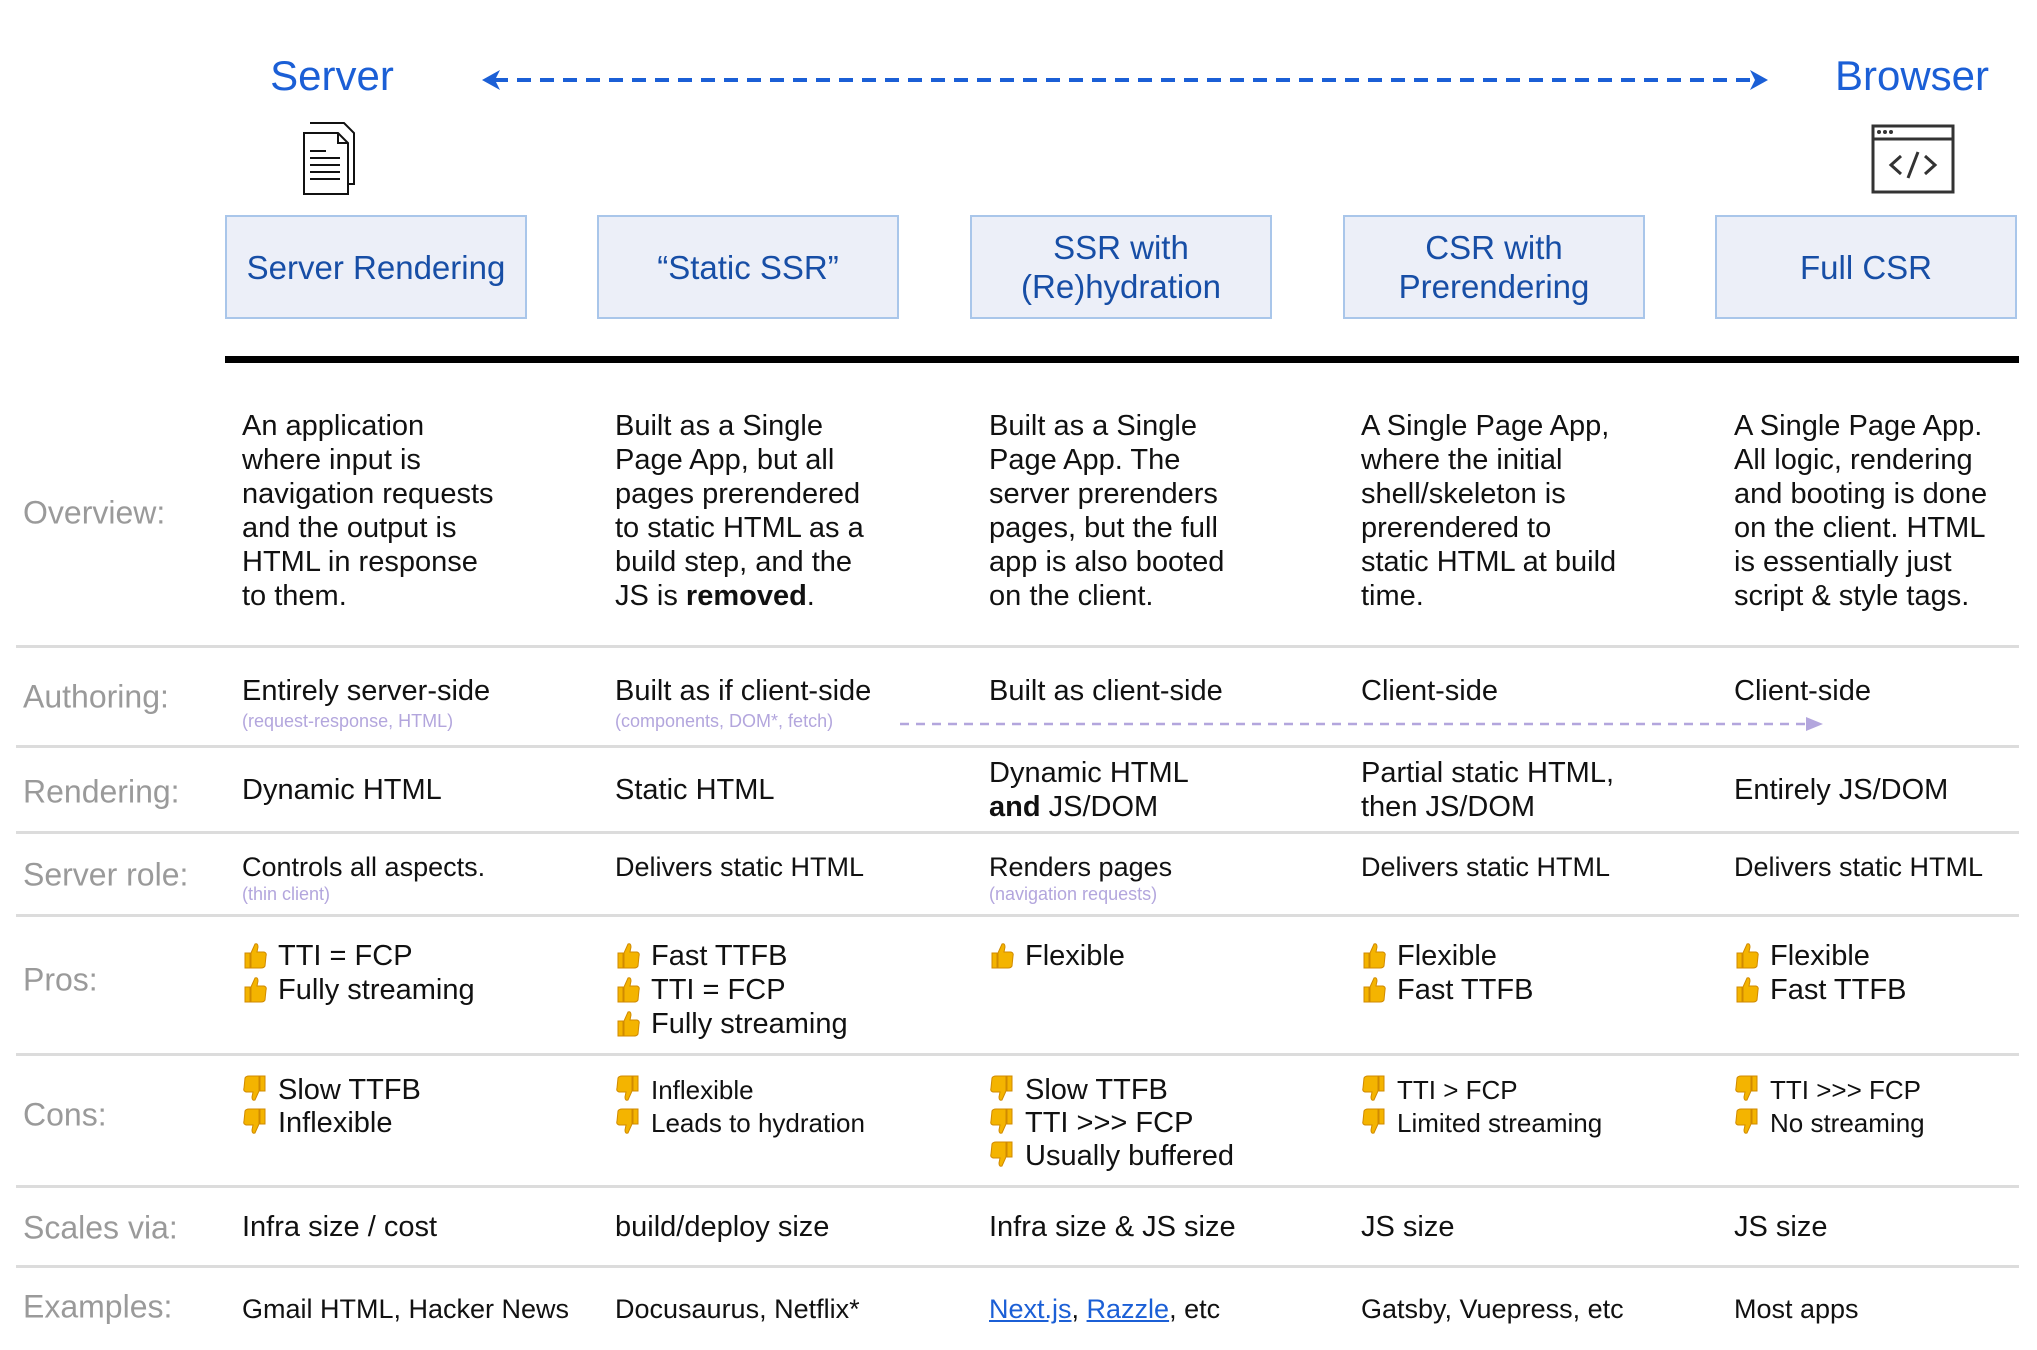 This screenshot has height=1350, width=2037. What do you see at coordinates (1106, 494) in the screenshot?
I see `overview-line: server prerenders` at bounding box center [1106, 494].